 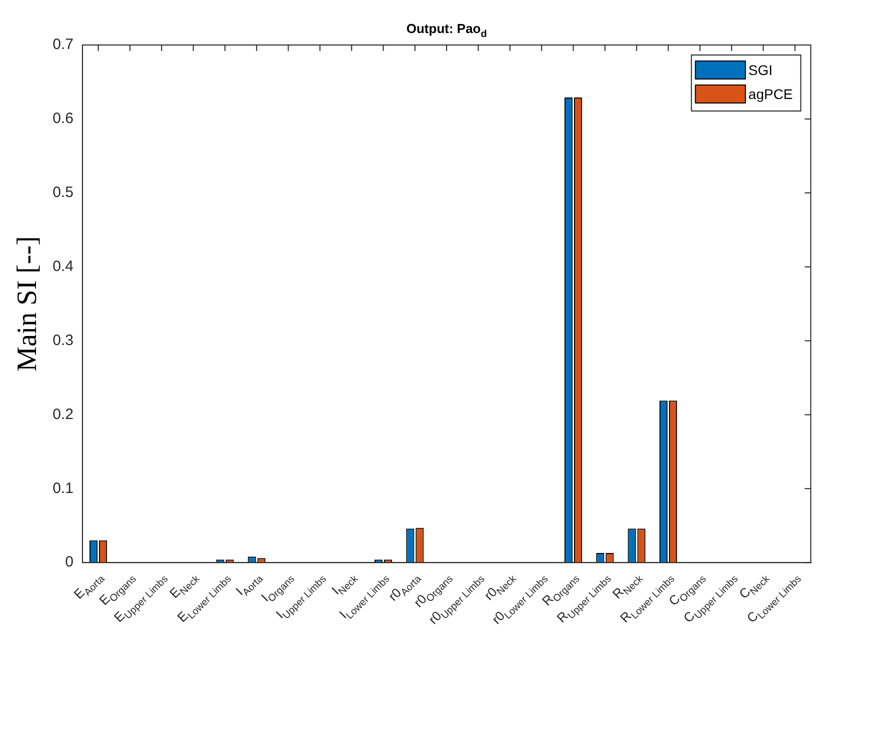 What do you see at coordinates (63, 193) in the screenshot?
I see `y-tick-label: 0.5` at bounding box center [63, 193].